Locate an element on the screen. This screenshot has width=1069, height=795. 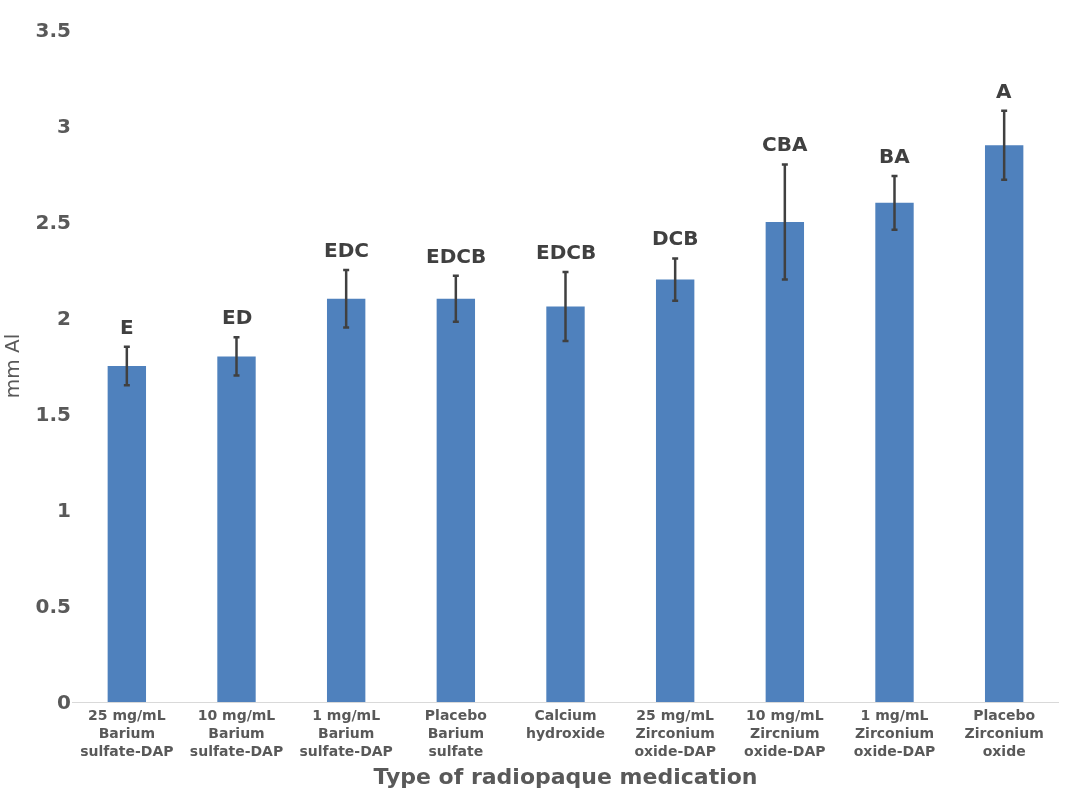
y-tick-label: 3.5 is located at coordinates (53, 30).